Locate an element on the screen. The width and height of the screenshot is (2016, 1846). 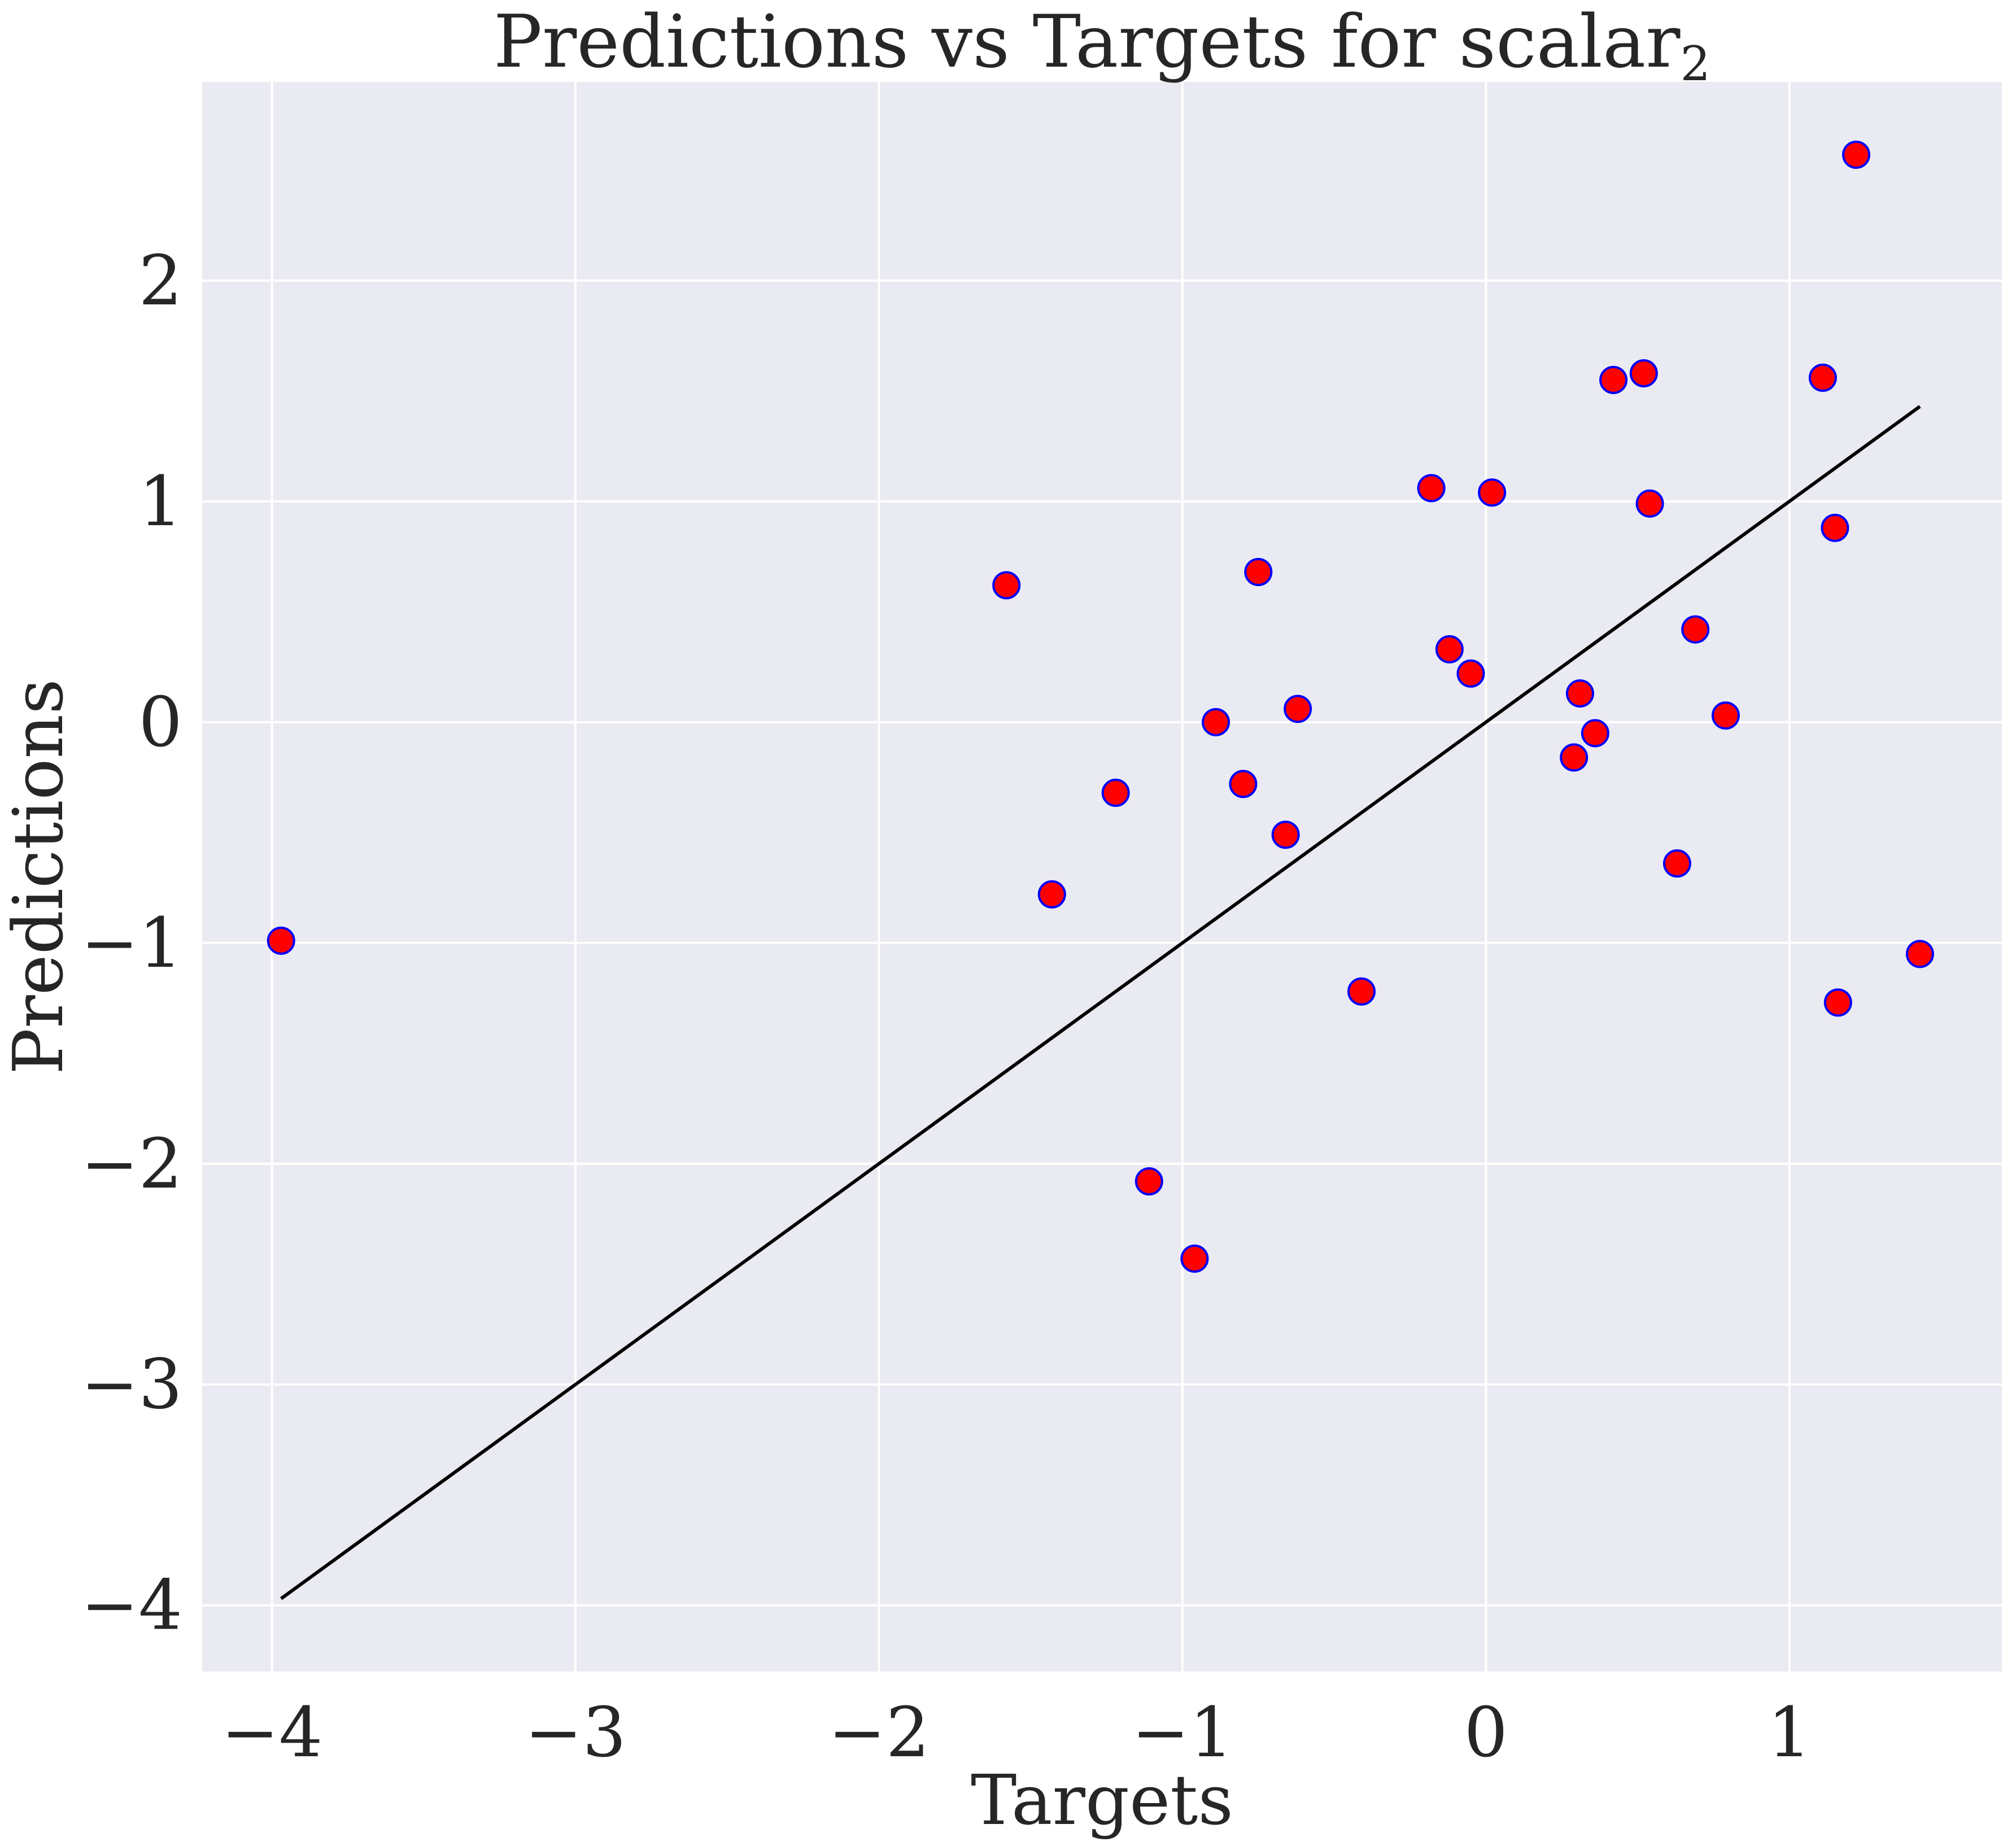
x-tick-label: −3 is located at coordinates (575, 1732).